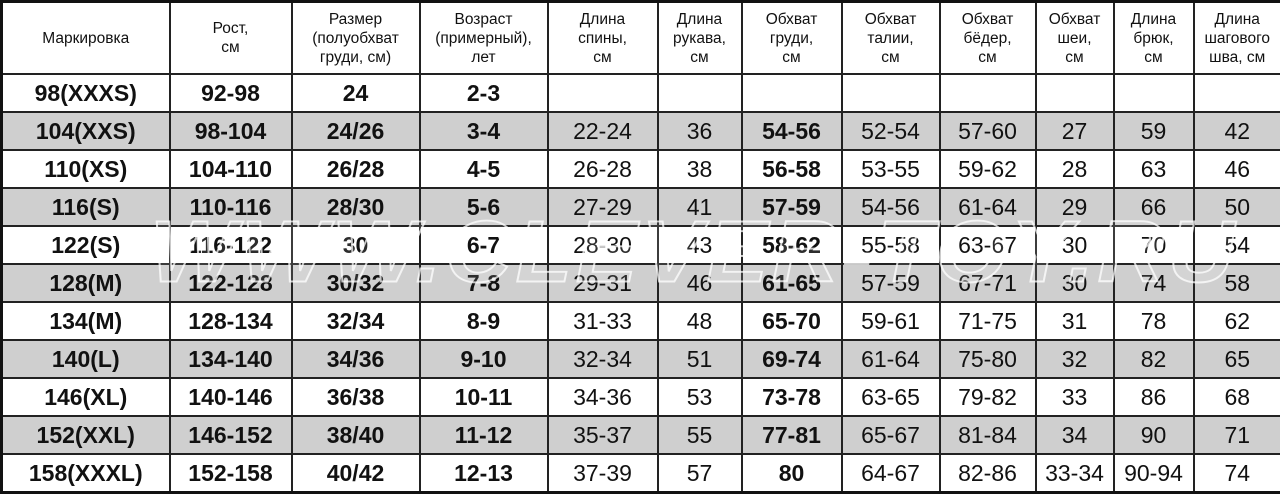 This screenshot has width=1280, height=499. What do you see at coordinates (602, 283) in the screenshot?
I see `cell-back-length: 29-31` at bounding box center [602, 283].